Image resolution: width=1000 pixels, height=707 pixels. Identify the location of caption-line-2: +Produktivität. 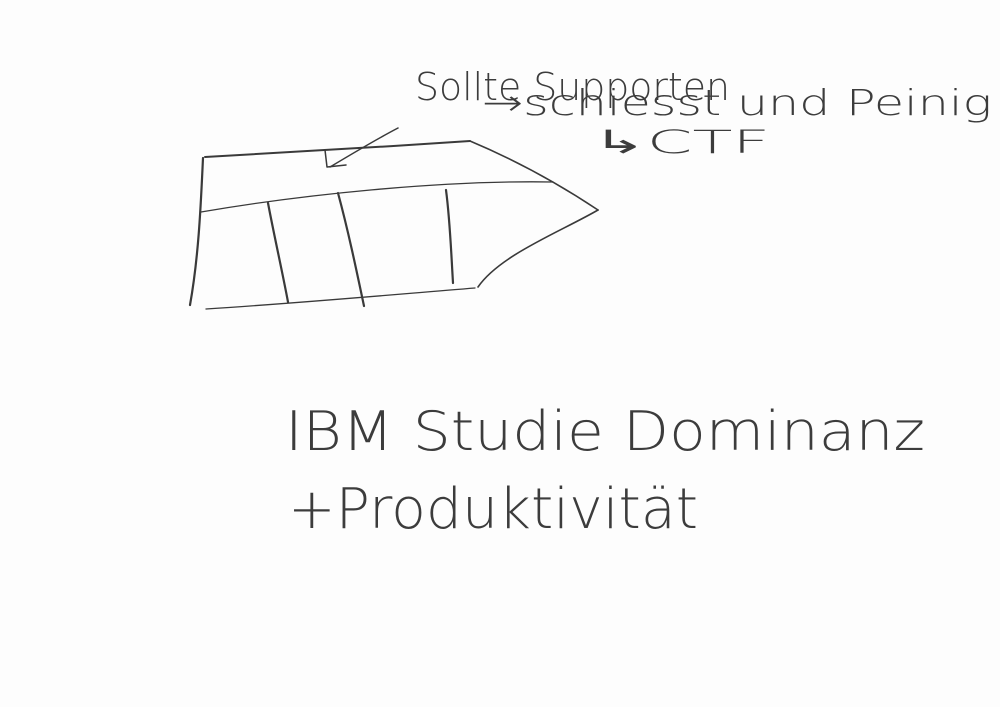
(493, 509).